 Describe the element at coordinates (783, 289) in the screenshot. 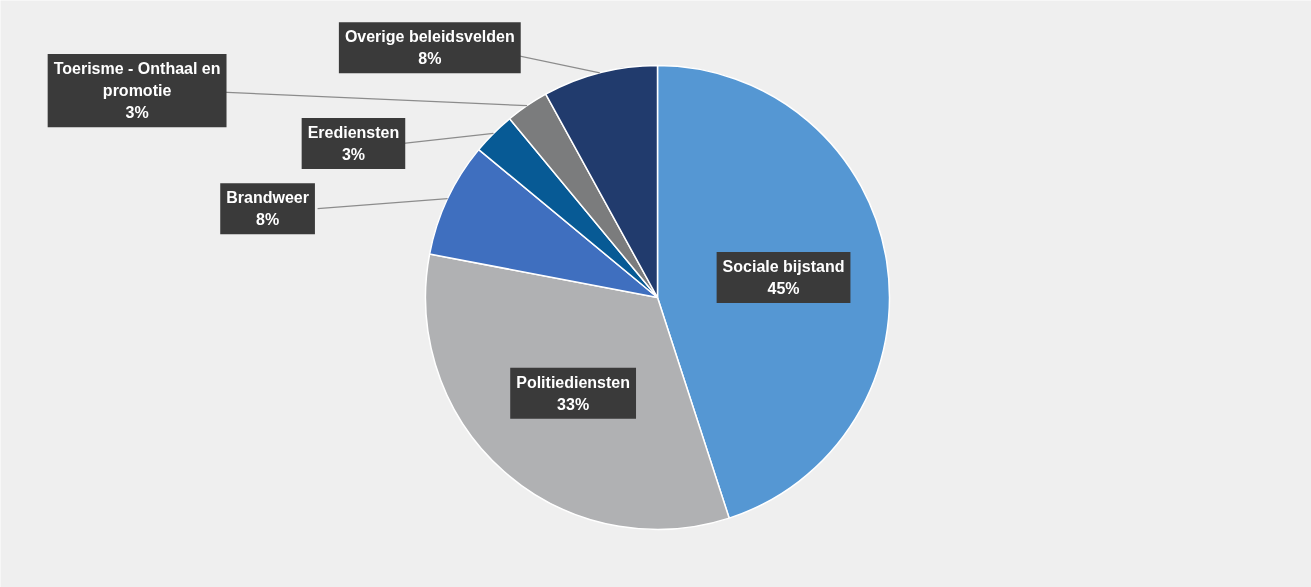

I see `data-label: 45%` at that location.